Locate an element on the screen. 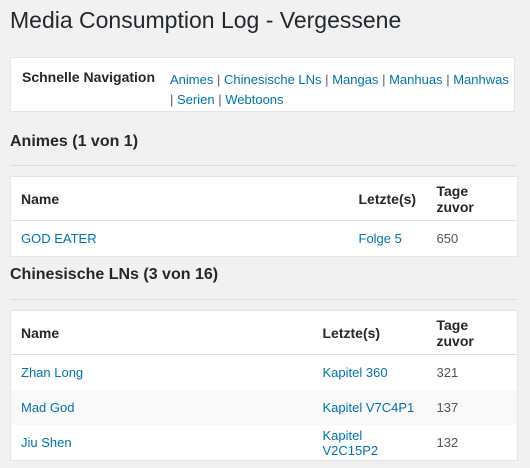 The image size is (530, 468). table-row: Jiu Shen Kapitel V2C15P2 132 is located at coordinates (264, 443).